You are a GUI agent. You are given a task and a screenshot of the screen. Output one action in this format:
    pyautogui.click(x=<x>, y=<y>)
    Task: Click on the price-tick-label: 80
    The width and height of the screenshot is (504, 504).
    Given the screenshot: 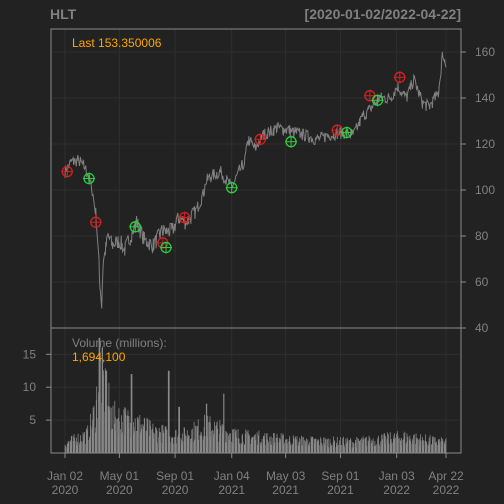 What is the action you would take?
    pyautogui.click(x=482, y=236)
    